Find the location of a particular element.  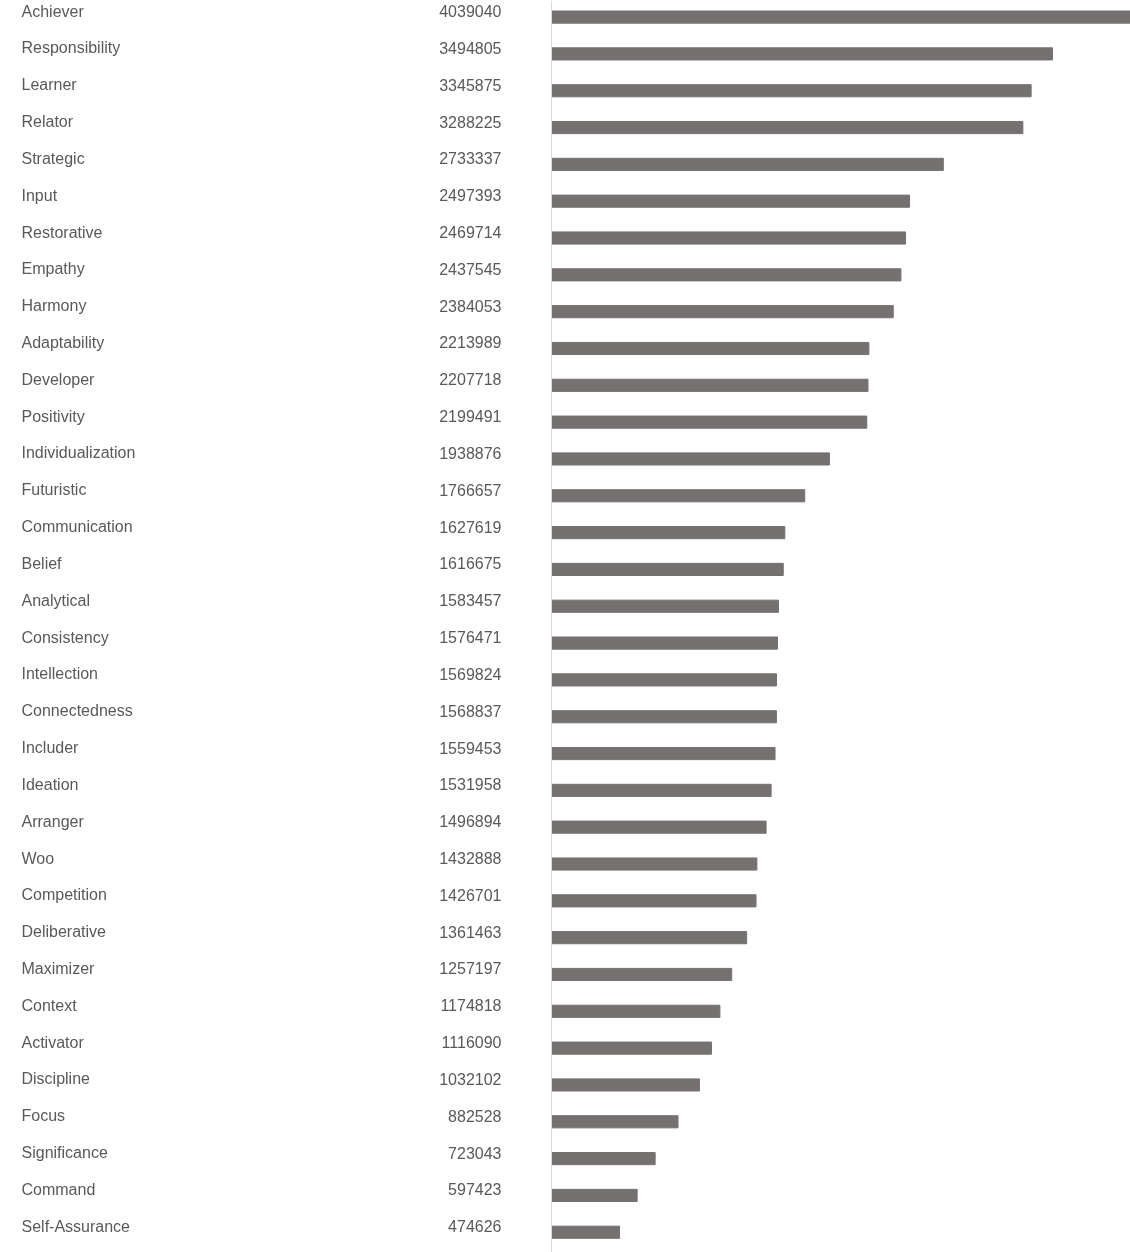

data-label: 1257197 is located at coordinates (470, 969).